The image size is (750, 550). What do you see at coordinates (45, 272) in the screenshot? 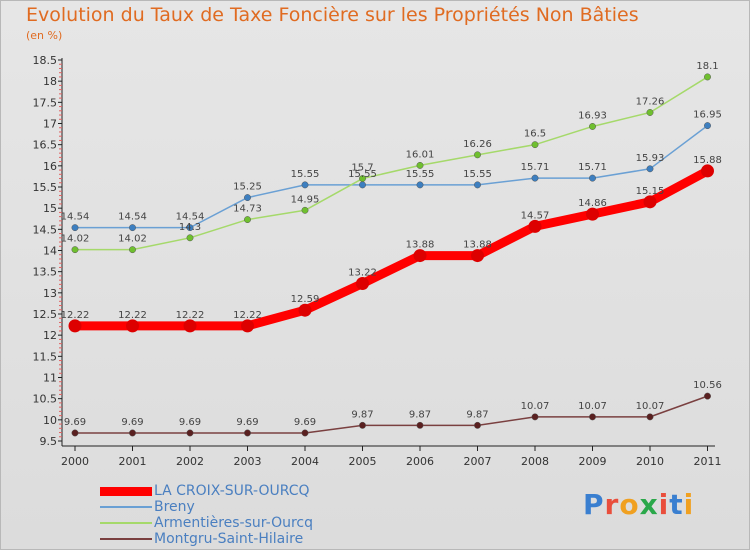
I see `y-tick-label: 13.5` at bounding box center [45, 272].